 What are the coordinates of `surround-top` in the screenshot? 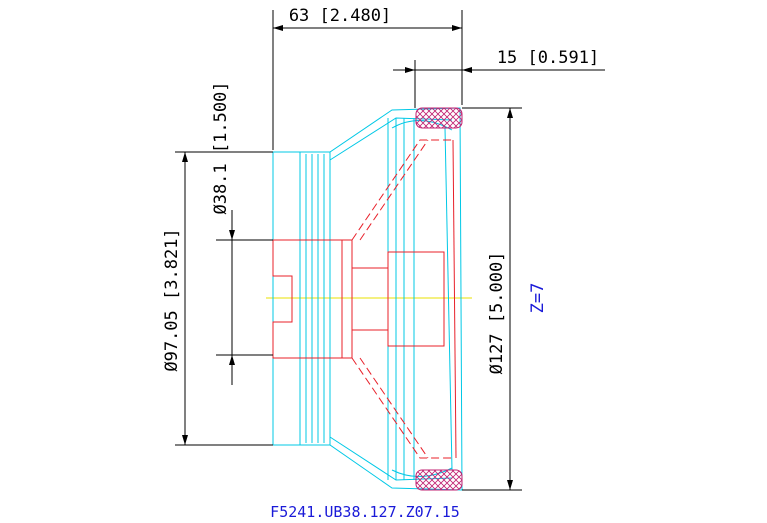 It's located at (439, 118).